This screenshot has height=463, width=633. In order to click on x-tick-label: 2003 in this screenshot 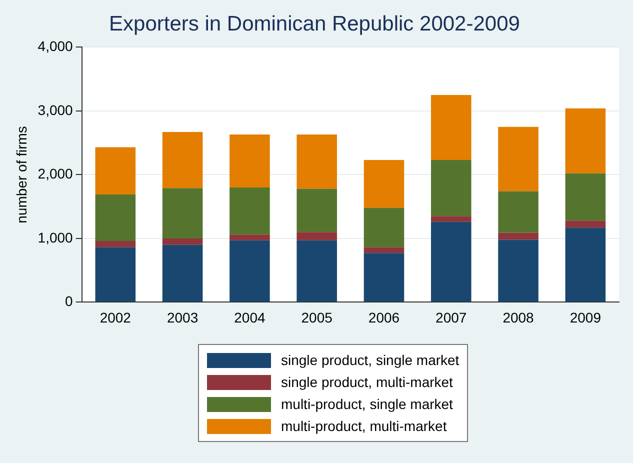, I will do `click(182, 317)`.